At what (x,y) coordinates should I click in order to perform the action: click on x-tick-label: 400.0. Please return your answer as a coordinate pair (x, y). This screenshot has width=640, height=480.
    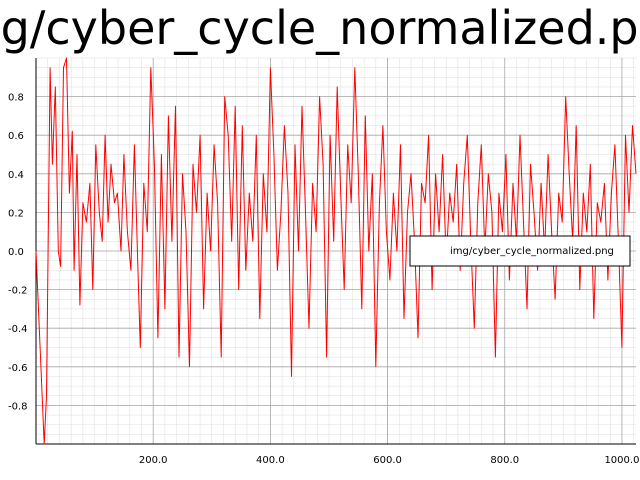
    Looking at the image, I should click on (270, 460).